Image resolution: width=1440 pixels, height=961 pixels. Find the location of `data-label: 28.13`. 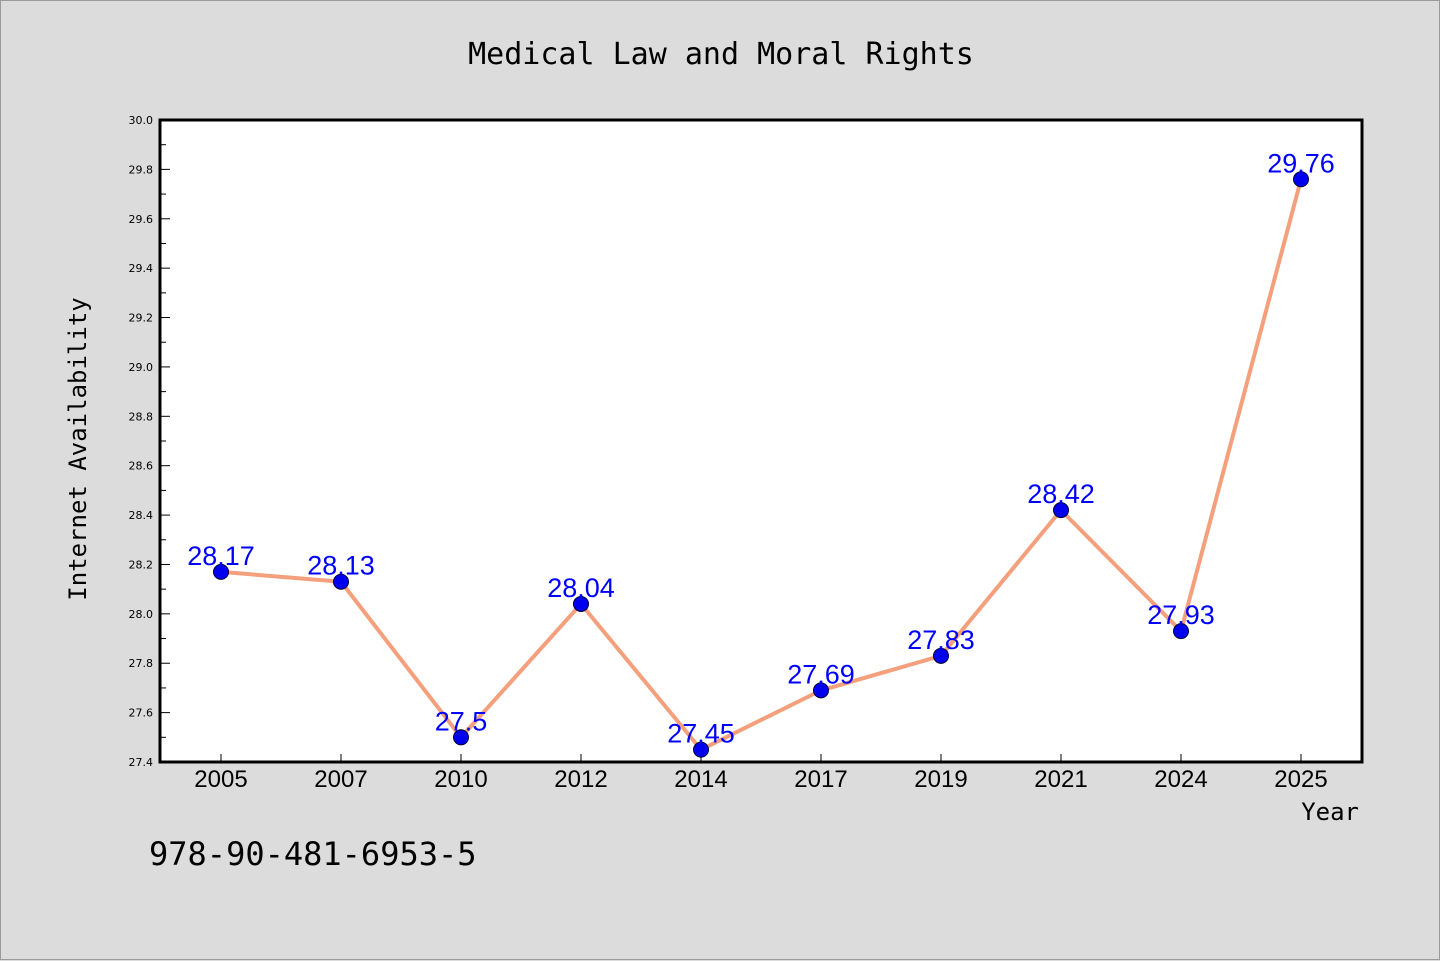

data-label: 28.13 is located at coordinates (341, 566).